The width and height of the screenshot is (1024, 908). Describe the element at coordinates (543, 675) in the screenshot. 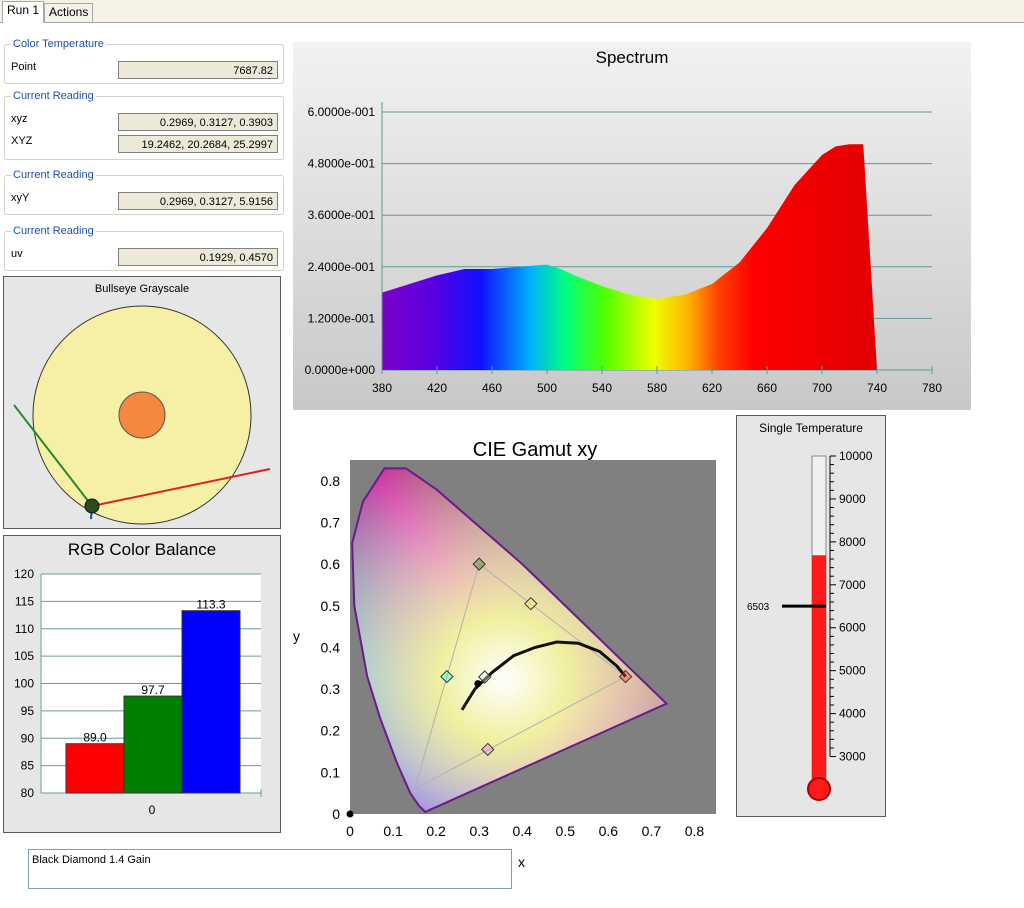

I see `cie-blackbody-curve` at that location.